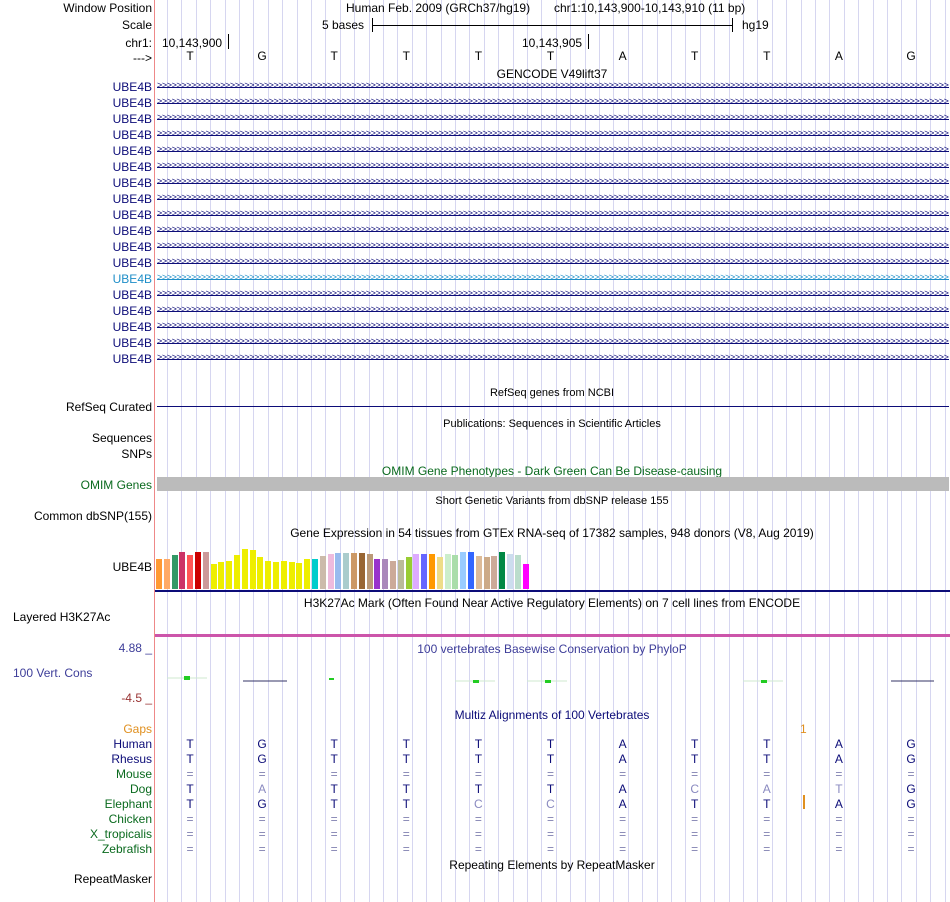  What do you see at coordinates (553, 406) in the screenshot?
I see `refseq-gene-line` at bounding box center [553, 406].